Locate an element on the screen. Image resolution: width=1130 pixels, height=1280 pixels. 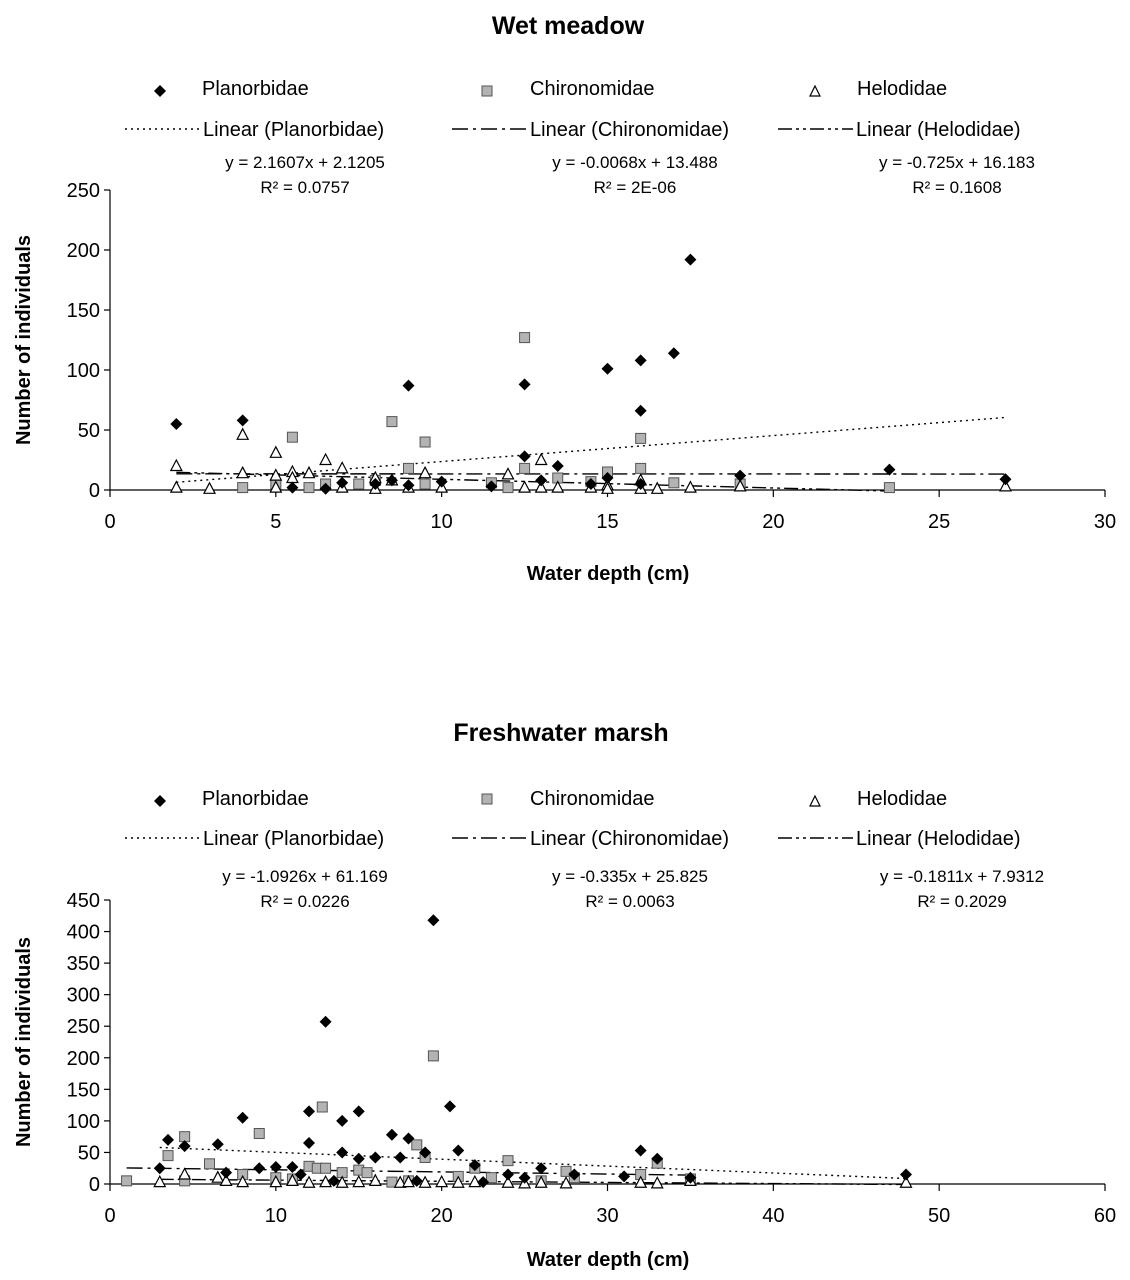
y-tick-label: 100 is located at coordinates (83, 1122).